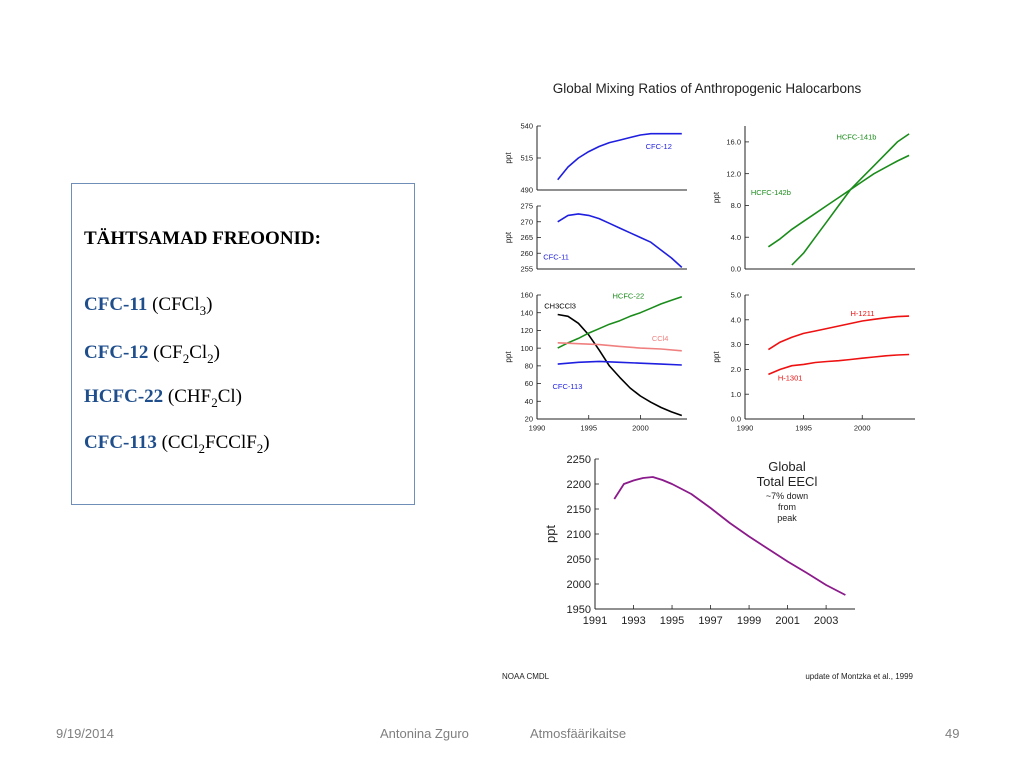 This screenshot has height=768, width=1024. I want to click on y-tick-label: 2.0, so click(736, 369).